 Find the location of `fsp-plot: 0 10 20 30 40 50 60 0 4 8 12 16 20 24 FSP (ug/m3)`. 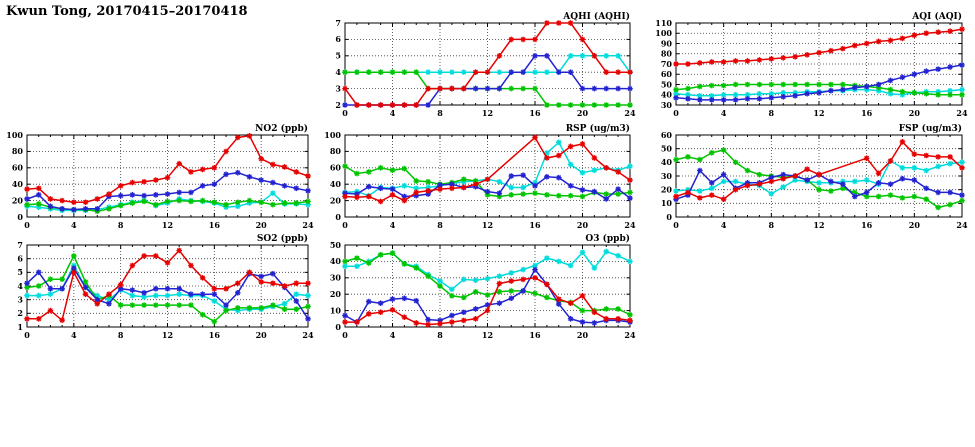

fsp-plot: 0 10 20 30 40 50 60 0 4 8 12 16 20 24 FSP (ug/m3) is located at coordinates (814, 176).